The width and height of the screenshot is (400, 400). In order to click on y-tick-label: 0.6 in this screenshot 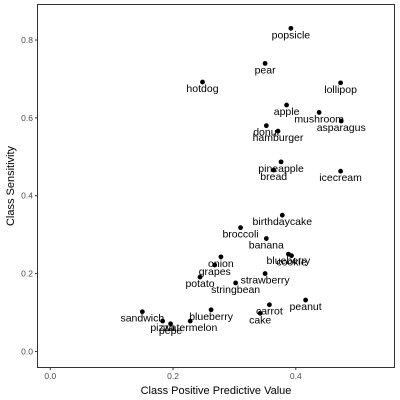, I will do `click(27, 118)`.